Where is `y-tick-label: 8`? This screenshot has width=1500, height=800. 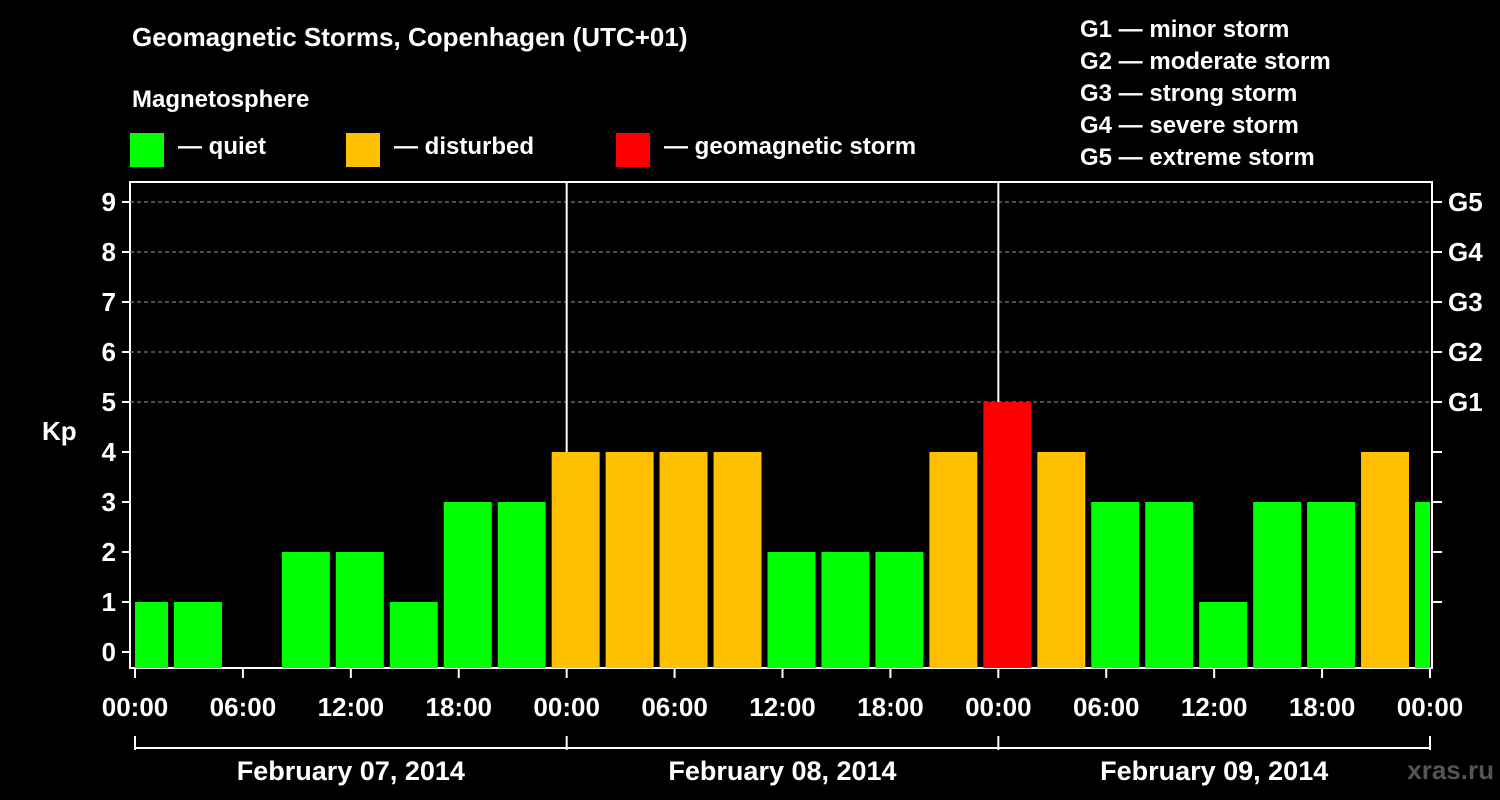
y-tick-label: 8 is located at coordinates (109, 252).